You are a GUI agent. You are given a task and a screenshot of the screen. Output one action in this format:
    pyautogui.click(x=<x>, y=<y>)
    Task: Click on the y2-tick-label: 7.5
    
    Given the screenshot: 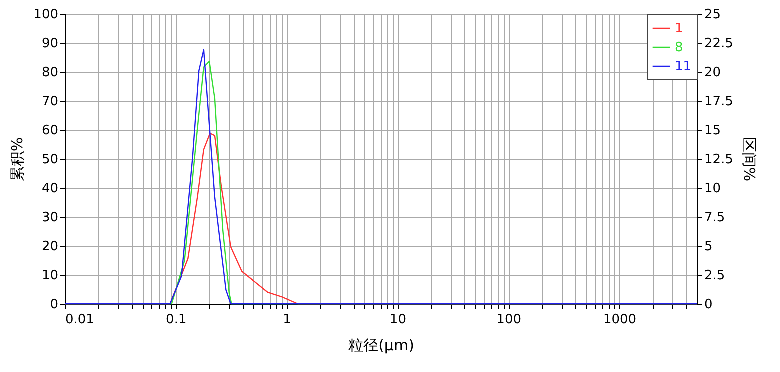 What is the action you would take?
    pyautogui.click(x=715, y=218)
    